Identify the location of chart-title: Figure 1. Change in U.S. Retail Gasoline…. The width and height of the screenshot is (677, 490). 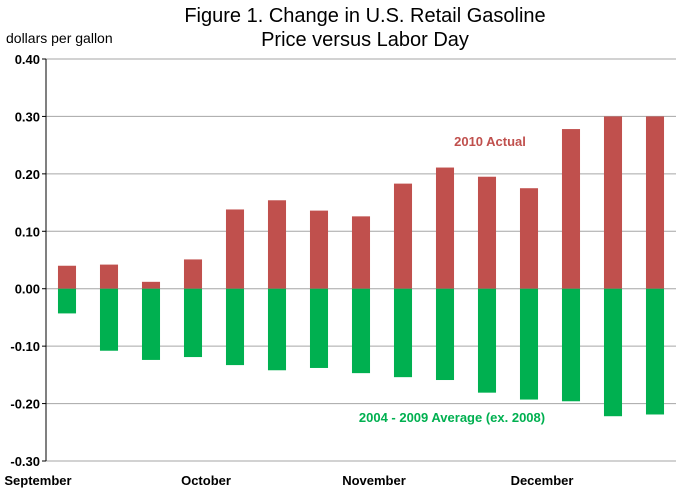
(365, 28).